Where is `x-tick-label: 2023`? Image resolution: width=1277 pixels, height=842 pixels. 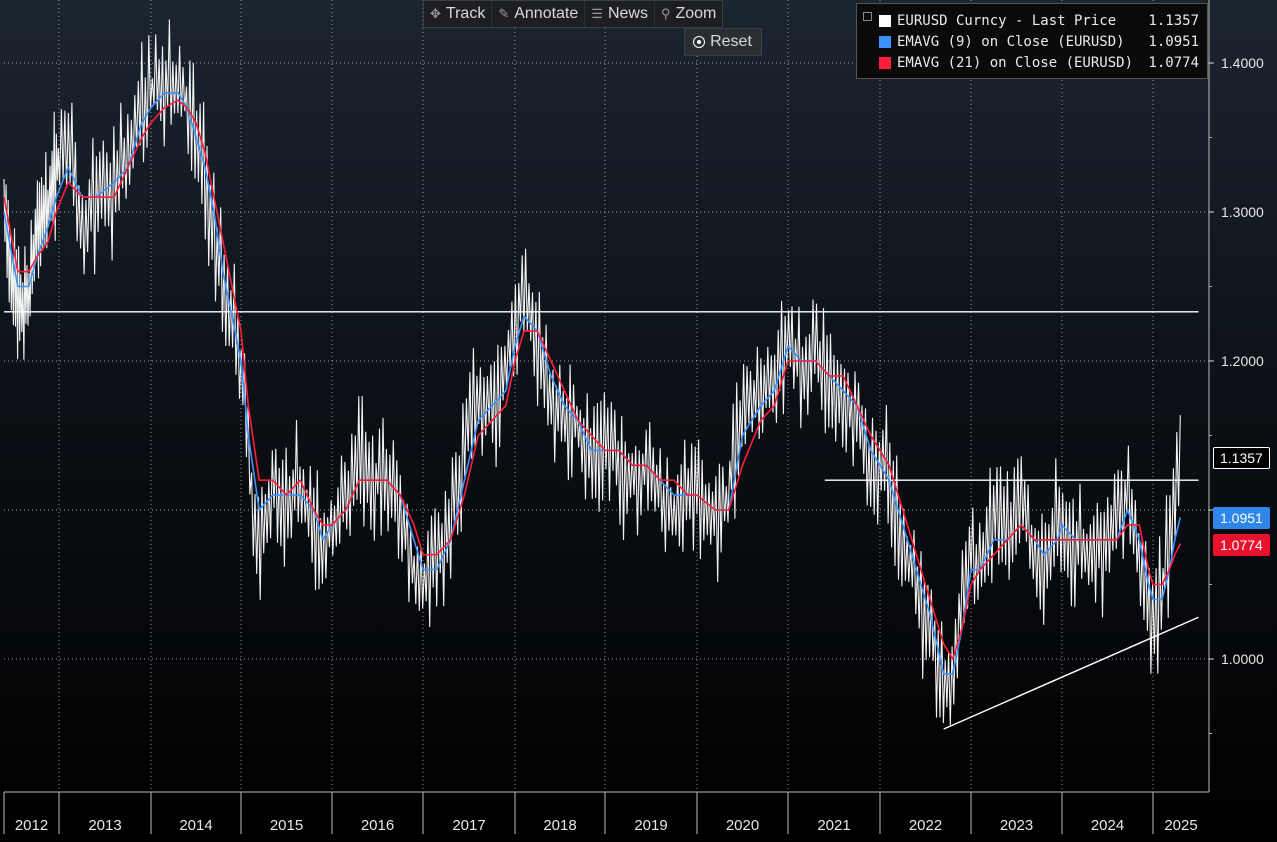 x-tick-label: 2023 is located at coordinates (1016, 825).